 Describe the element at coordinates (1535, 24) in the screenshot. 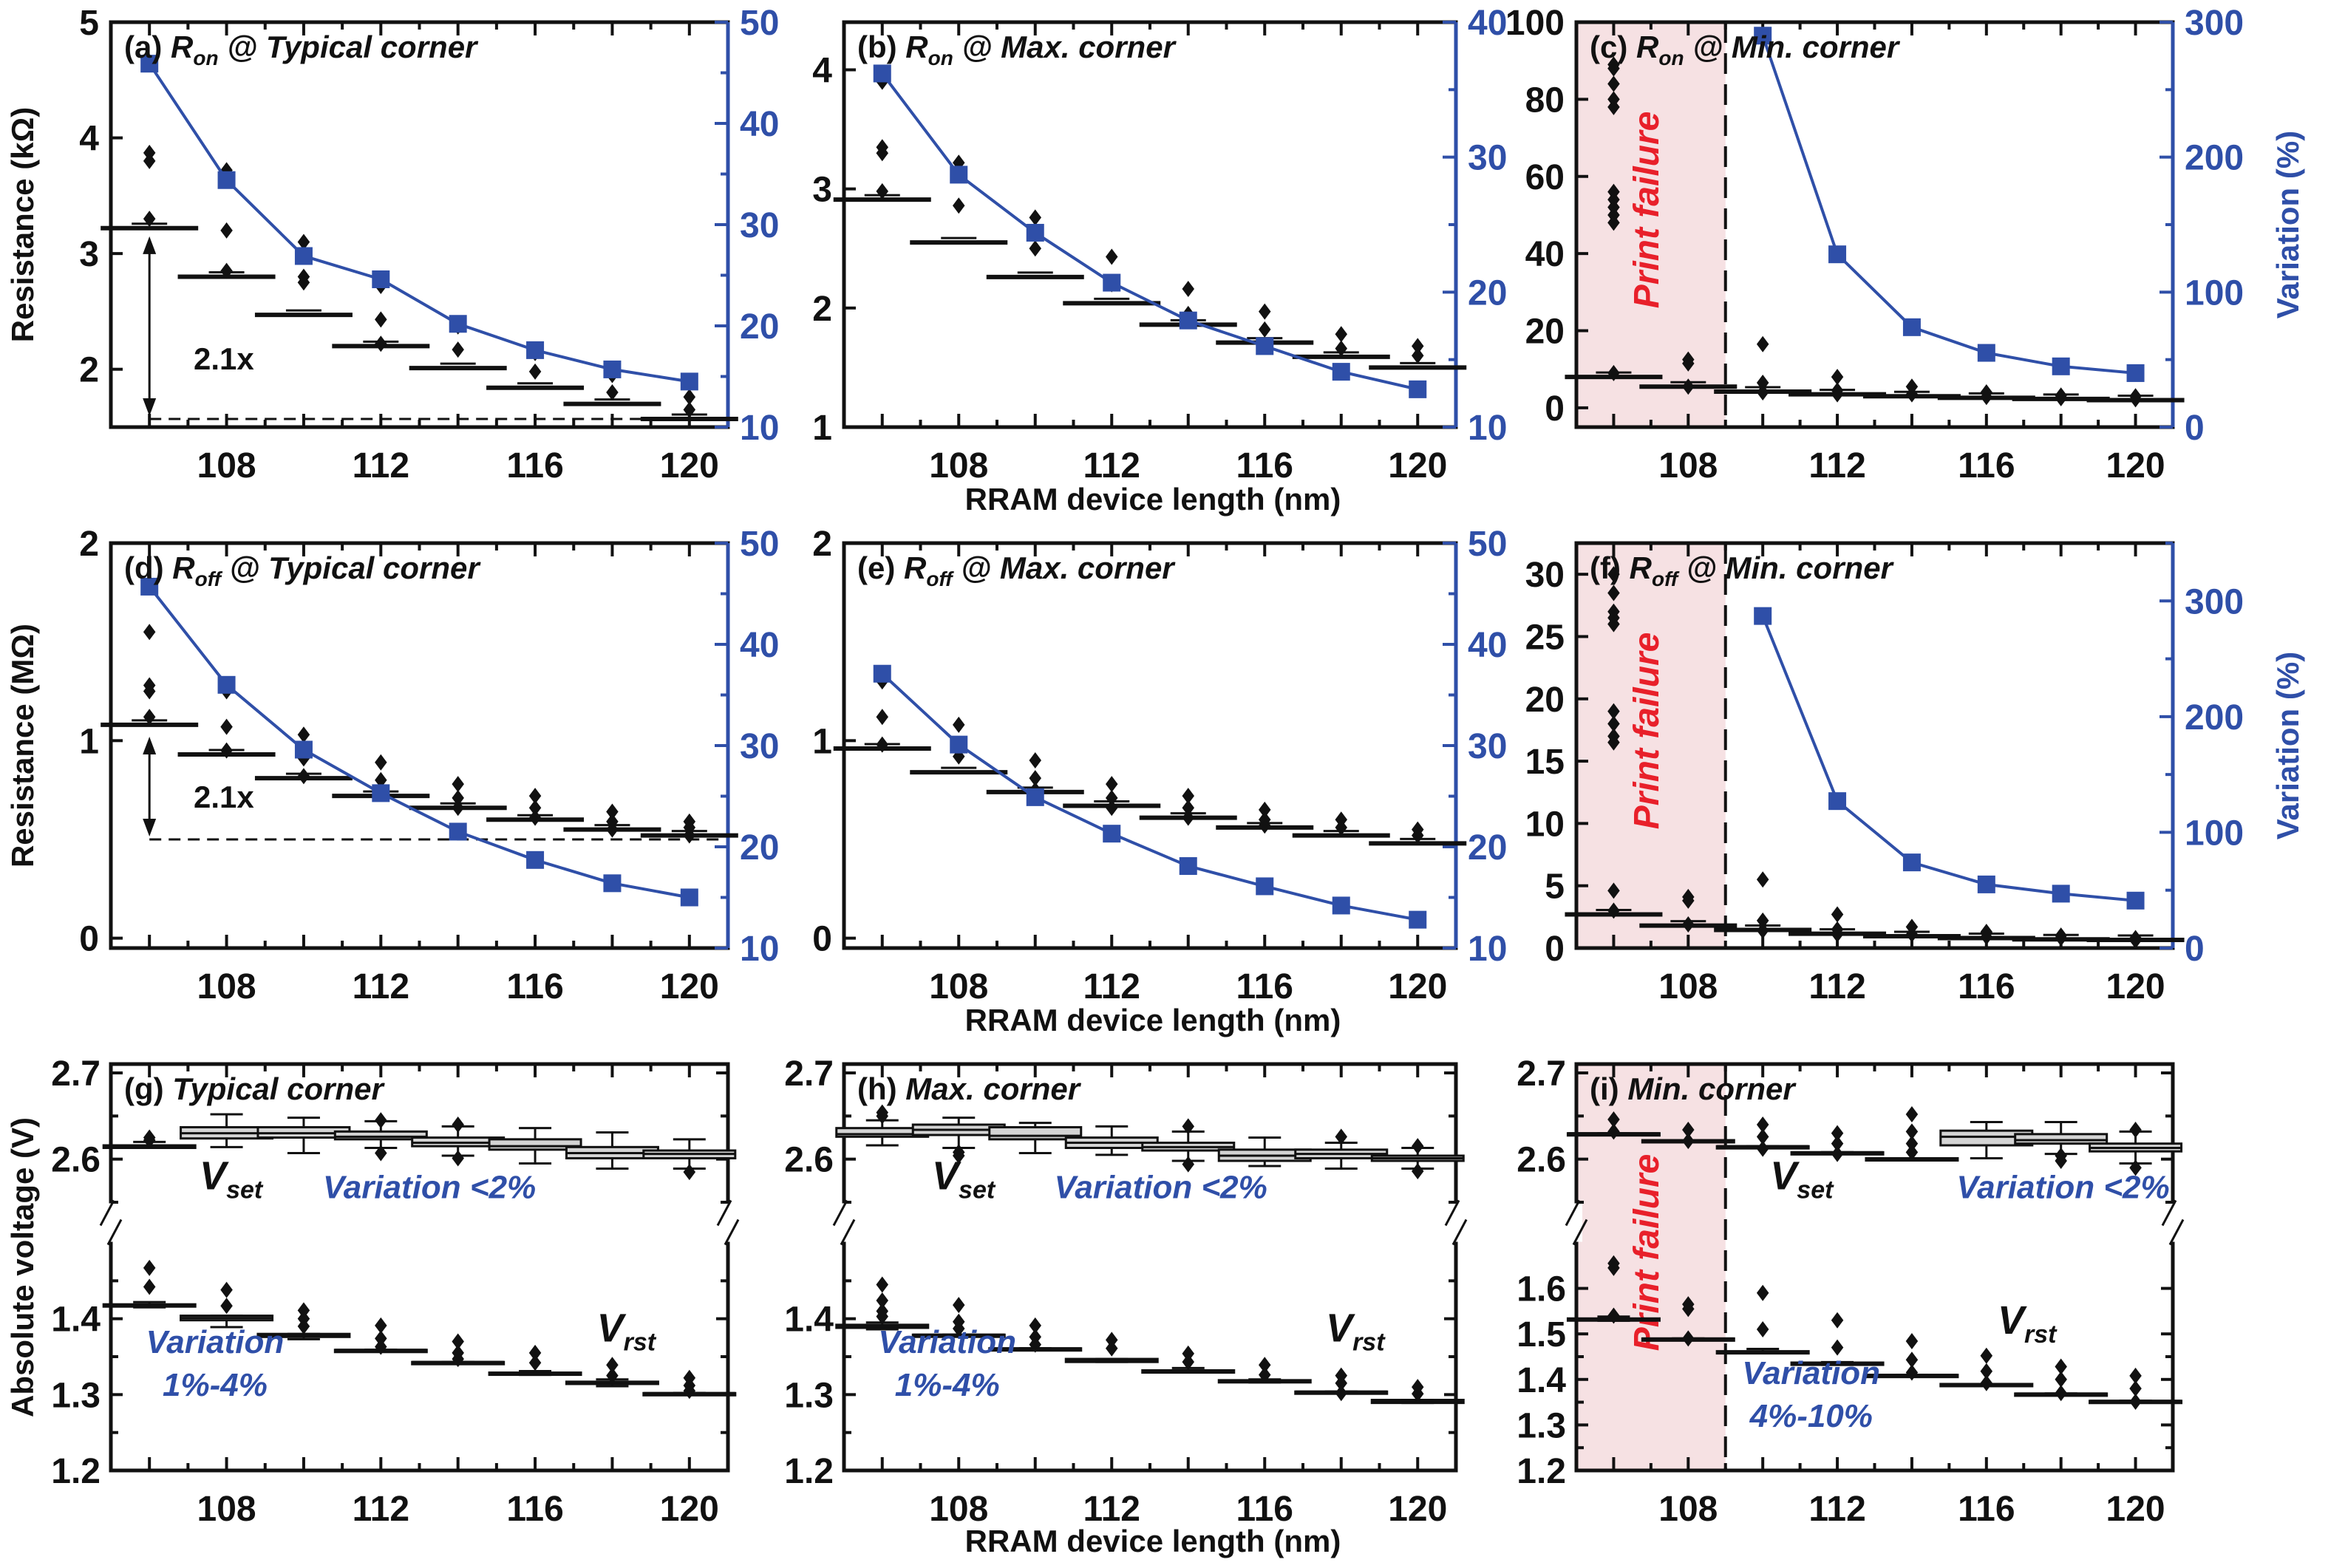

I see `y-tick-label: 100` at that location.